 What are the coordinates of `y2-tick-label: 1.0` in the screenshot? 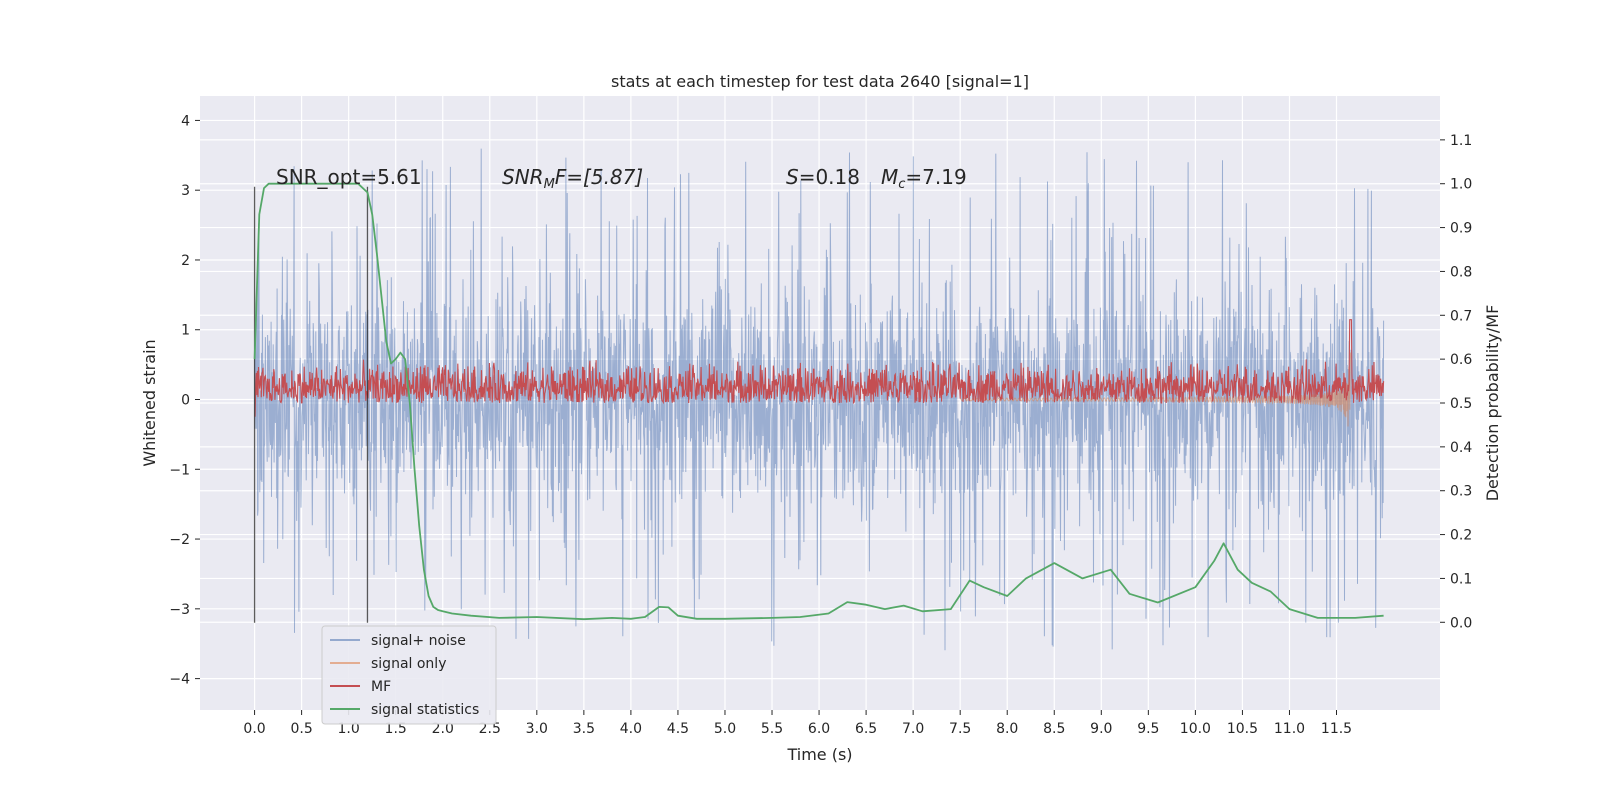 It's located at (1461, 185).